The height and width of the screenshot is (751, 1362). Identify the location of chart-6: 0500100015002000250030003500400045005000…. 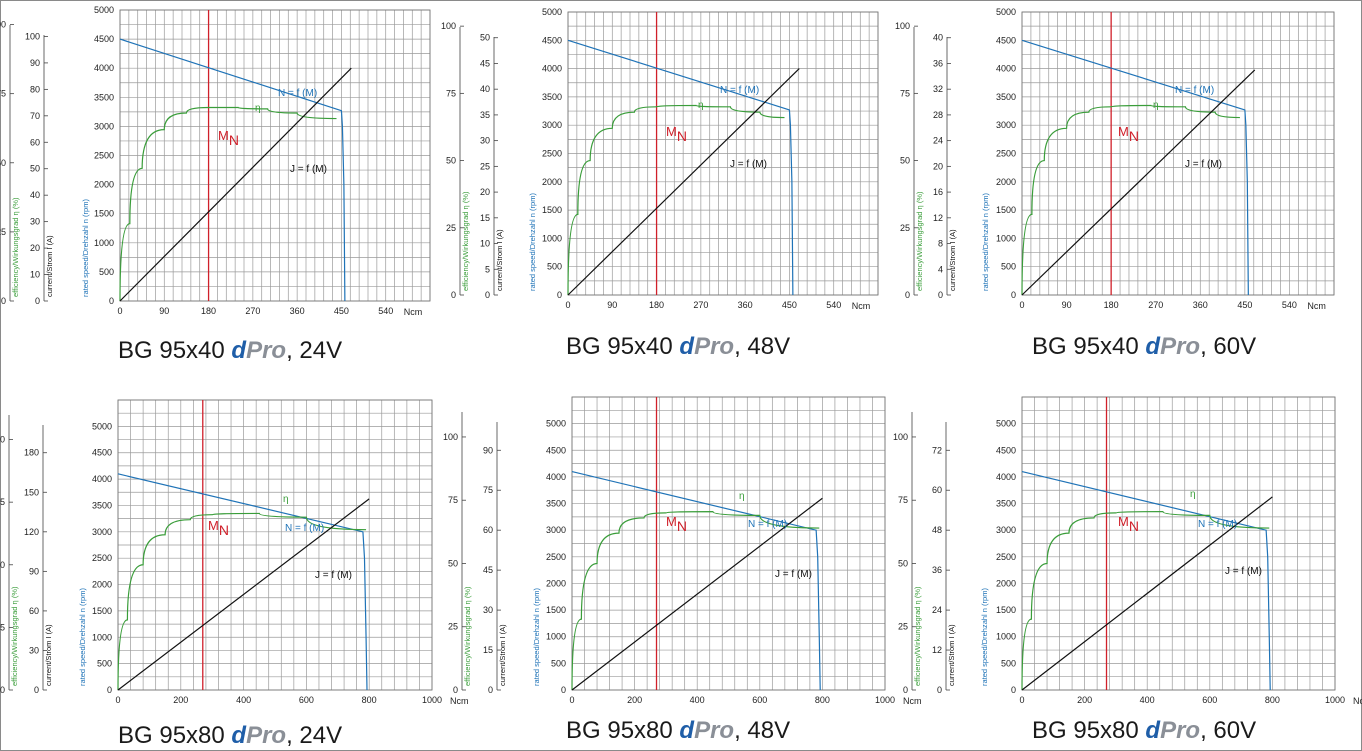
(1127, 551).